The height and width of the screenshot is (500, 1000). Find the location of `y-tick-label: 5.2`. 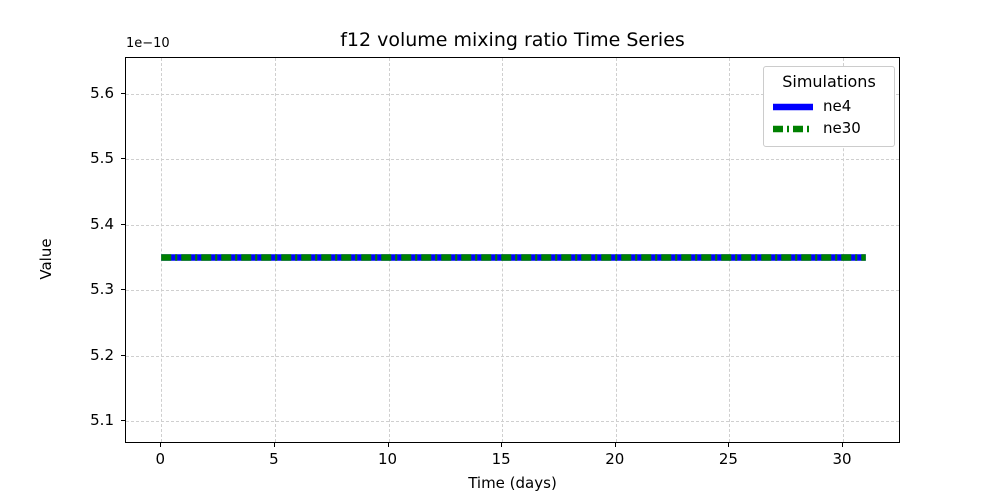

y-tick-label: 5.2 is located at coordinates (102, 354).